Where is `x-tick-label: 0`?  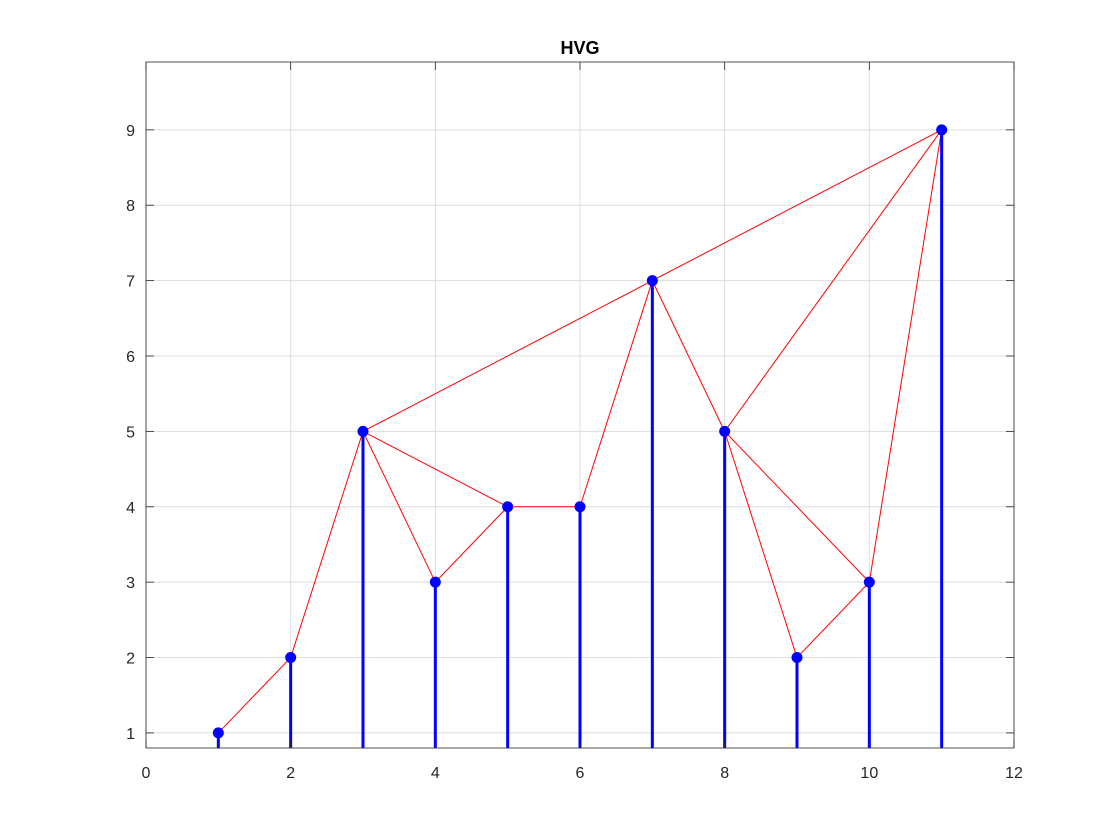 x-tick-label: 0 is located at coordinates (146, 773).